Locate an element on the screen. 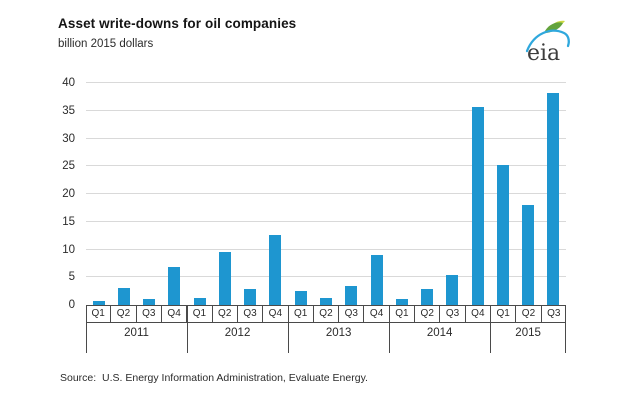 This screenshot has width=623, height=415. y-axis-label: 5 is located at coordinates (71, 277).